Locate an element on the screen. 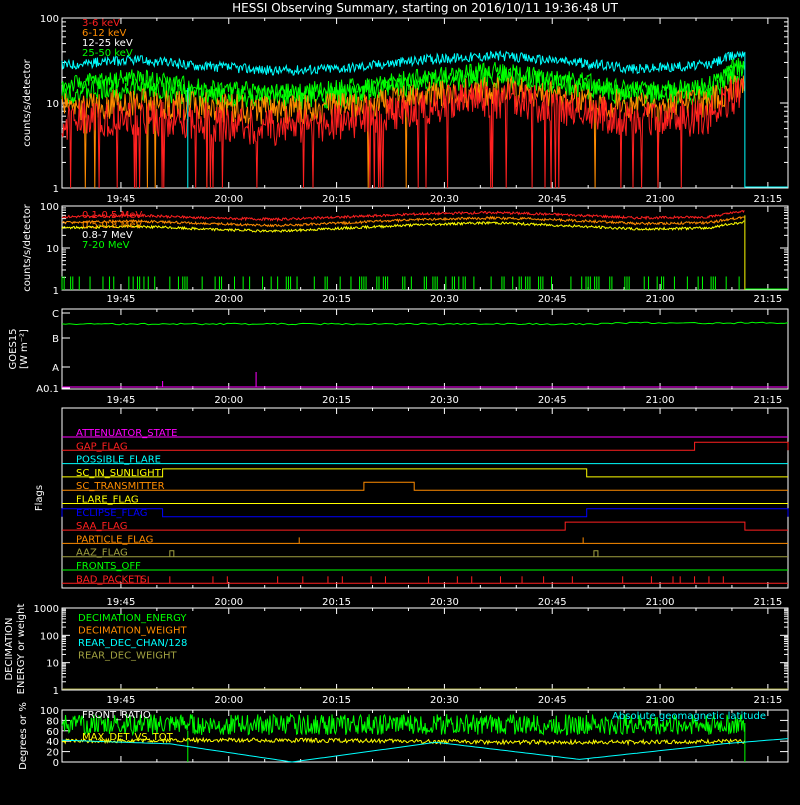 The image size is (800, 805). highE-time-label: 20:00 is located at coordinates (228, 299).